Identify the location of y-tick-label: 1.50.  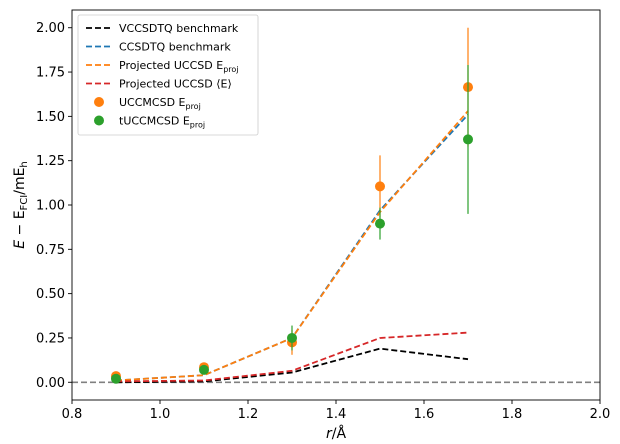
(50, 117).